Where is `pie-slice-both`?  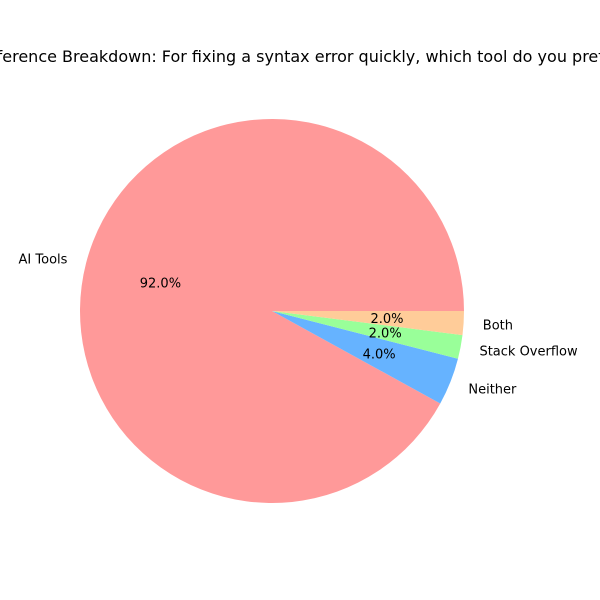
pie-slice-both is located at coordinates (368, 323).